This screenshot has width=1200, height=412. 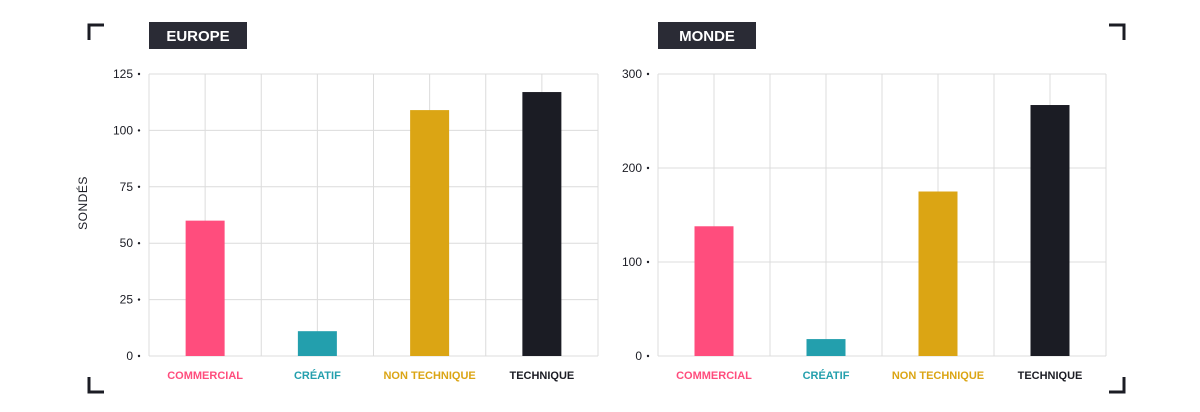 I want to click on chart-monde-title-bg, so click(x=707, y=35).